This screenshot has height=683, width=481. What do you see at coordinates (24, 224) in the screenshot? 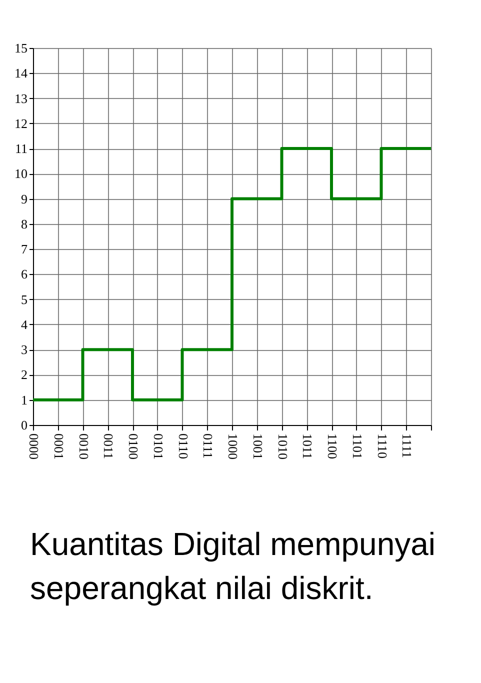
I see `y-tick-label: 8` at bounding box center [24, 224].